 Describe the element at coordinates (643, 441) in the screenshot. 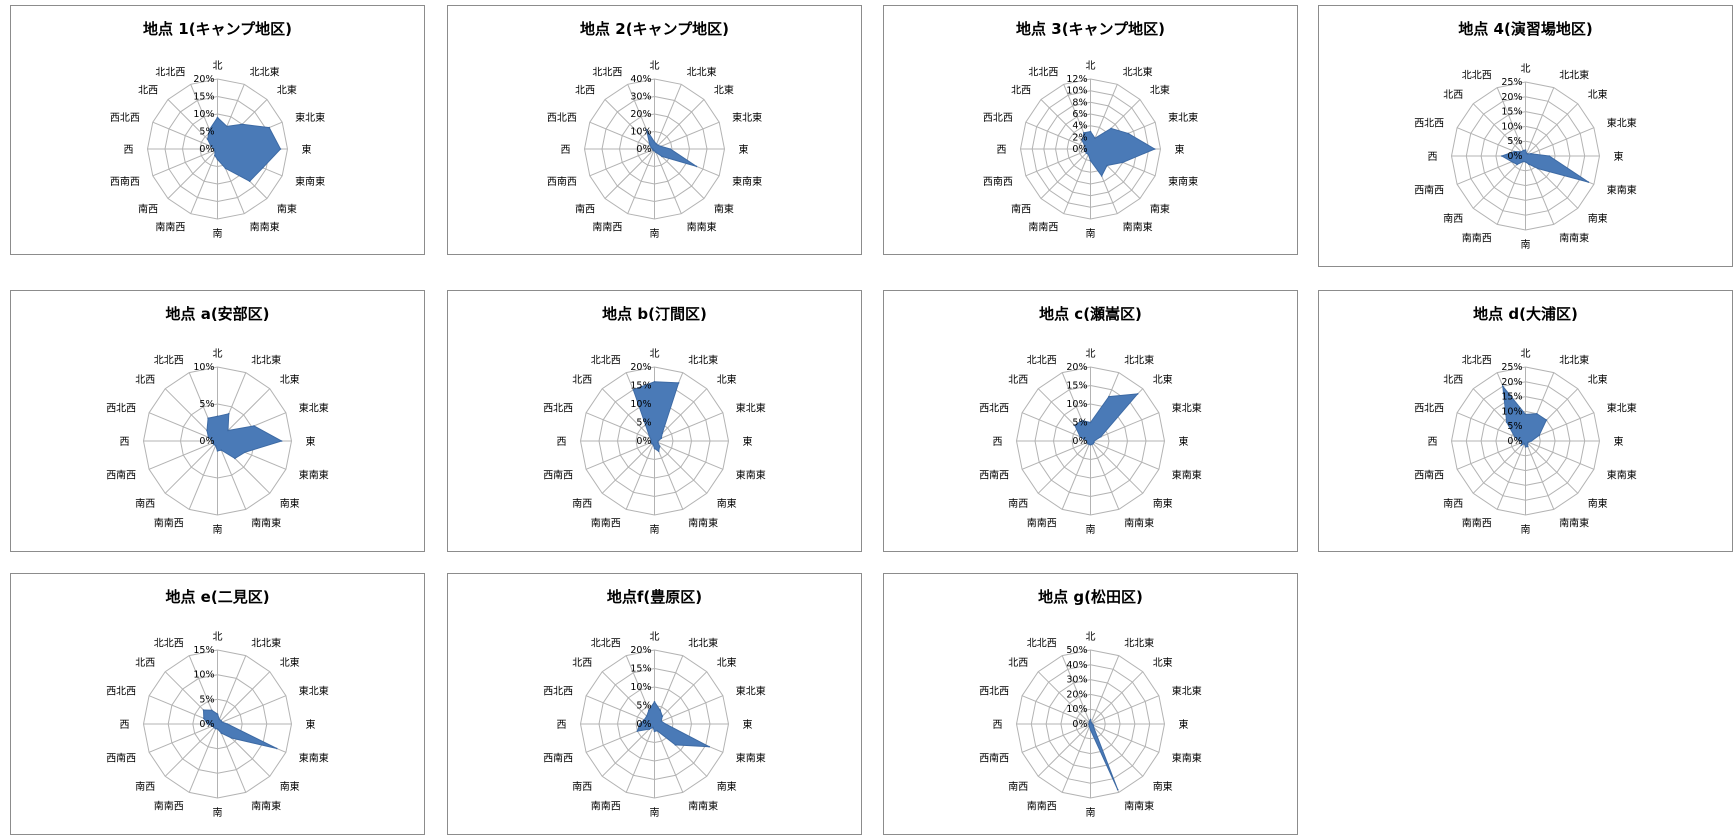

I see `tick-label: 0%` at that location.